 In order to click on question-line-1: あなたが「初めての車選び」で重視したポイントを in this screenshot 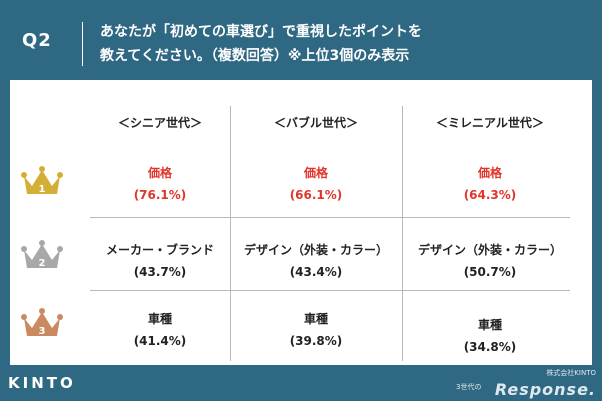, I will do `click(261, 32)`.